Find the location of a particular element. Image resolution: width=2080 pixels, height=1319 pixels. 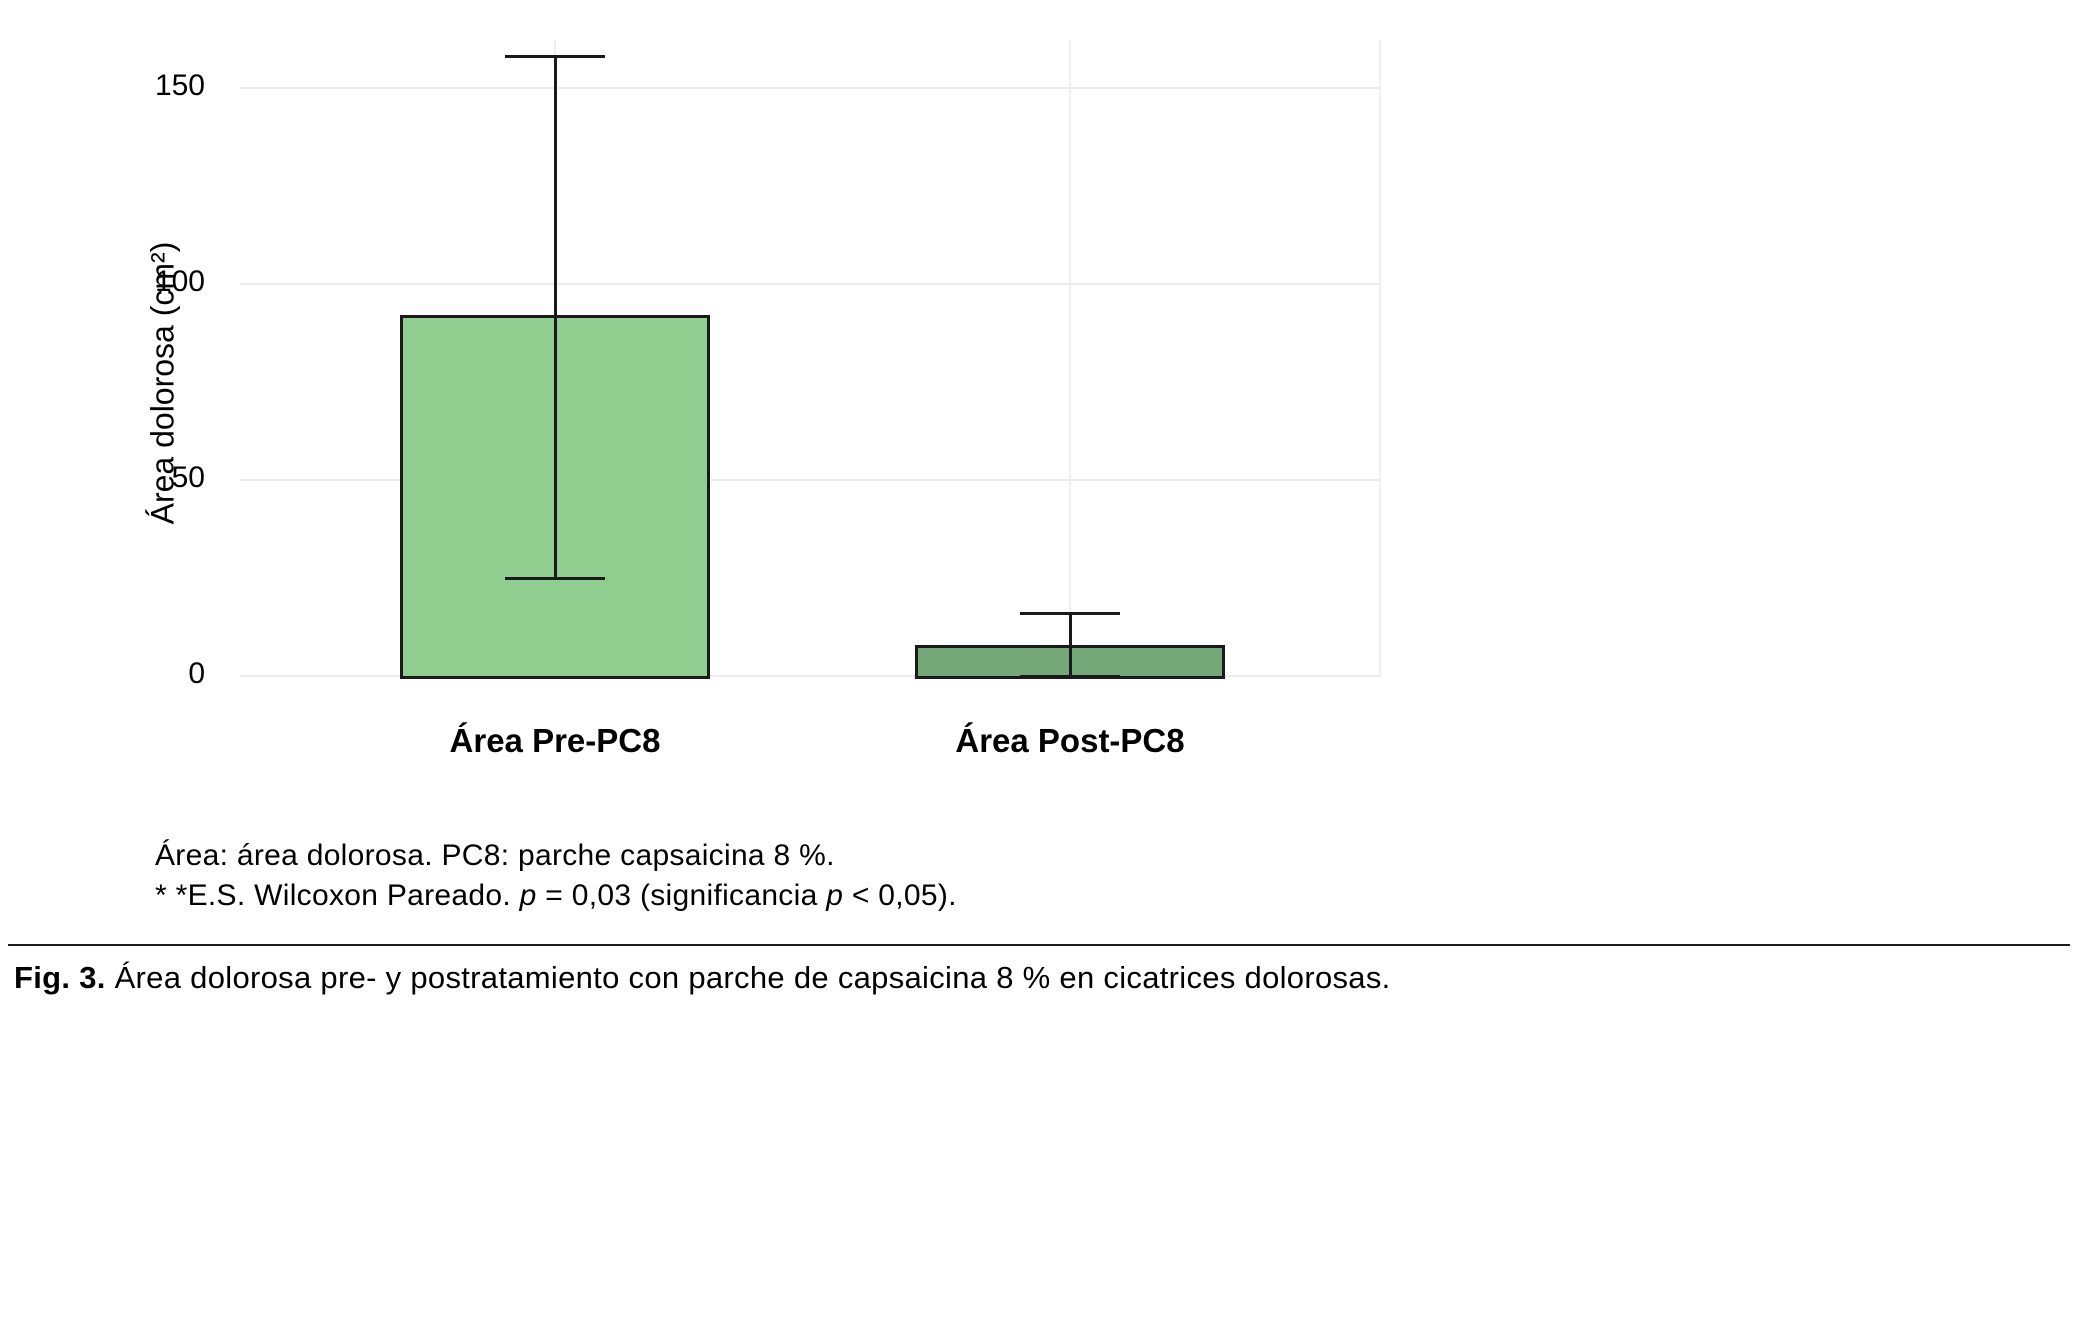

footnote-line-2-prefix: * *E.S. Wilcoxon Pareado. is located at coordinates (337, 895).